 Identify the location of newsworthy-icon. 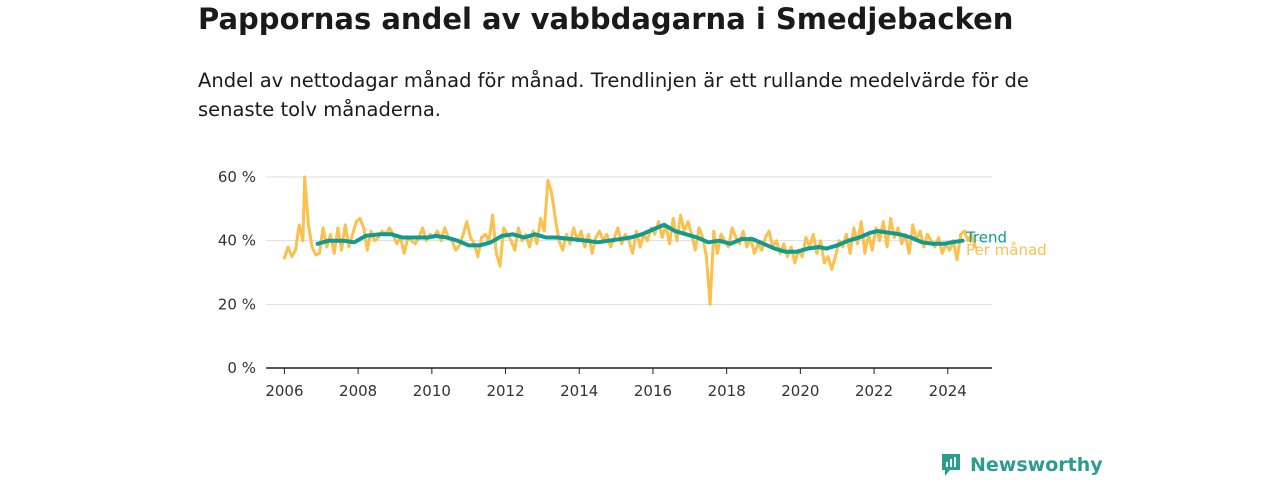
(951, 465).